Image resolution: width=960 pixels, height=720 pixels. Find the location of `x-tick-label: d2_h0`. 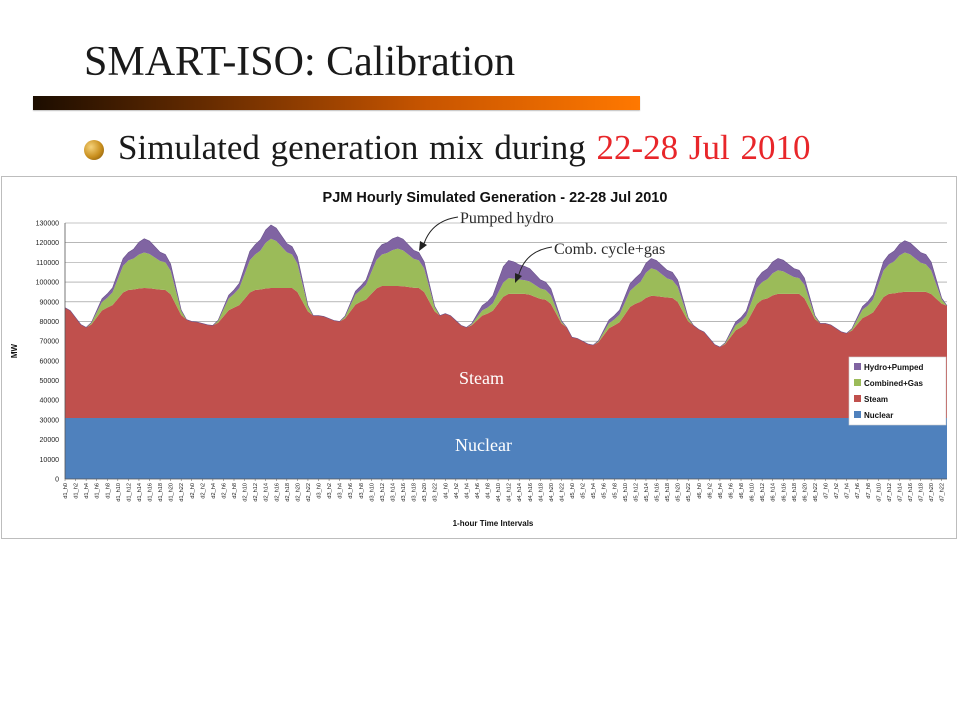

x-tick-label: d2_h0 is located at coordinates (193, 491).